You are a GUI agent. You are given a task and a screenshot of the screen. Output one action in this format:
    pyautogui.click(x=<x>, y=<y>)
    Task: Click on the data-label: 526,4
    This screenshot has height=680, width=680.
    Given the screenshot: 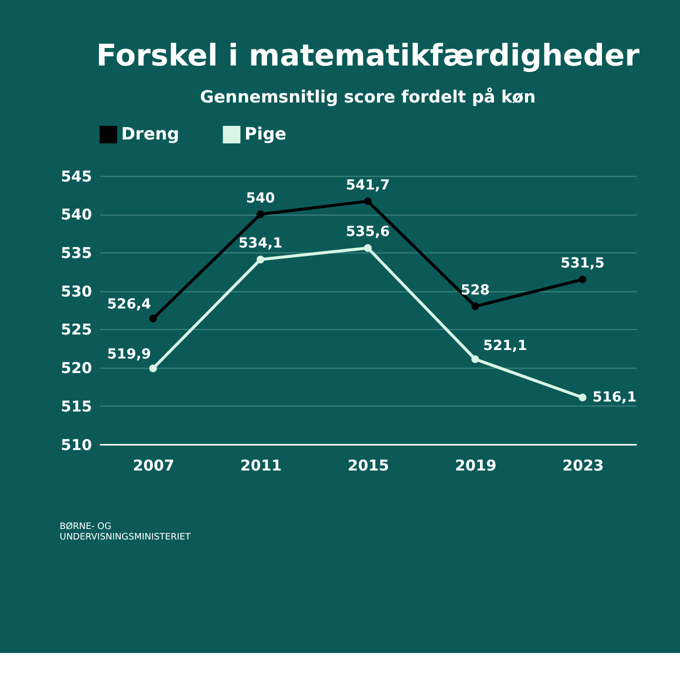 What is the action you would take?
    pyautogui.click(x=129, y=304)
    